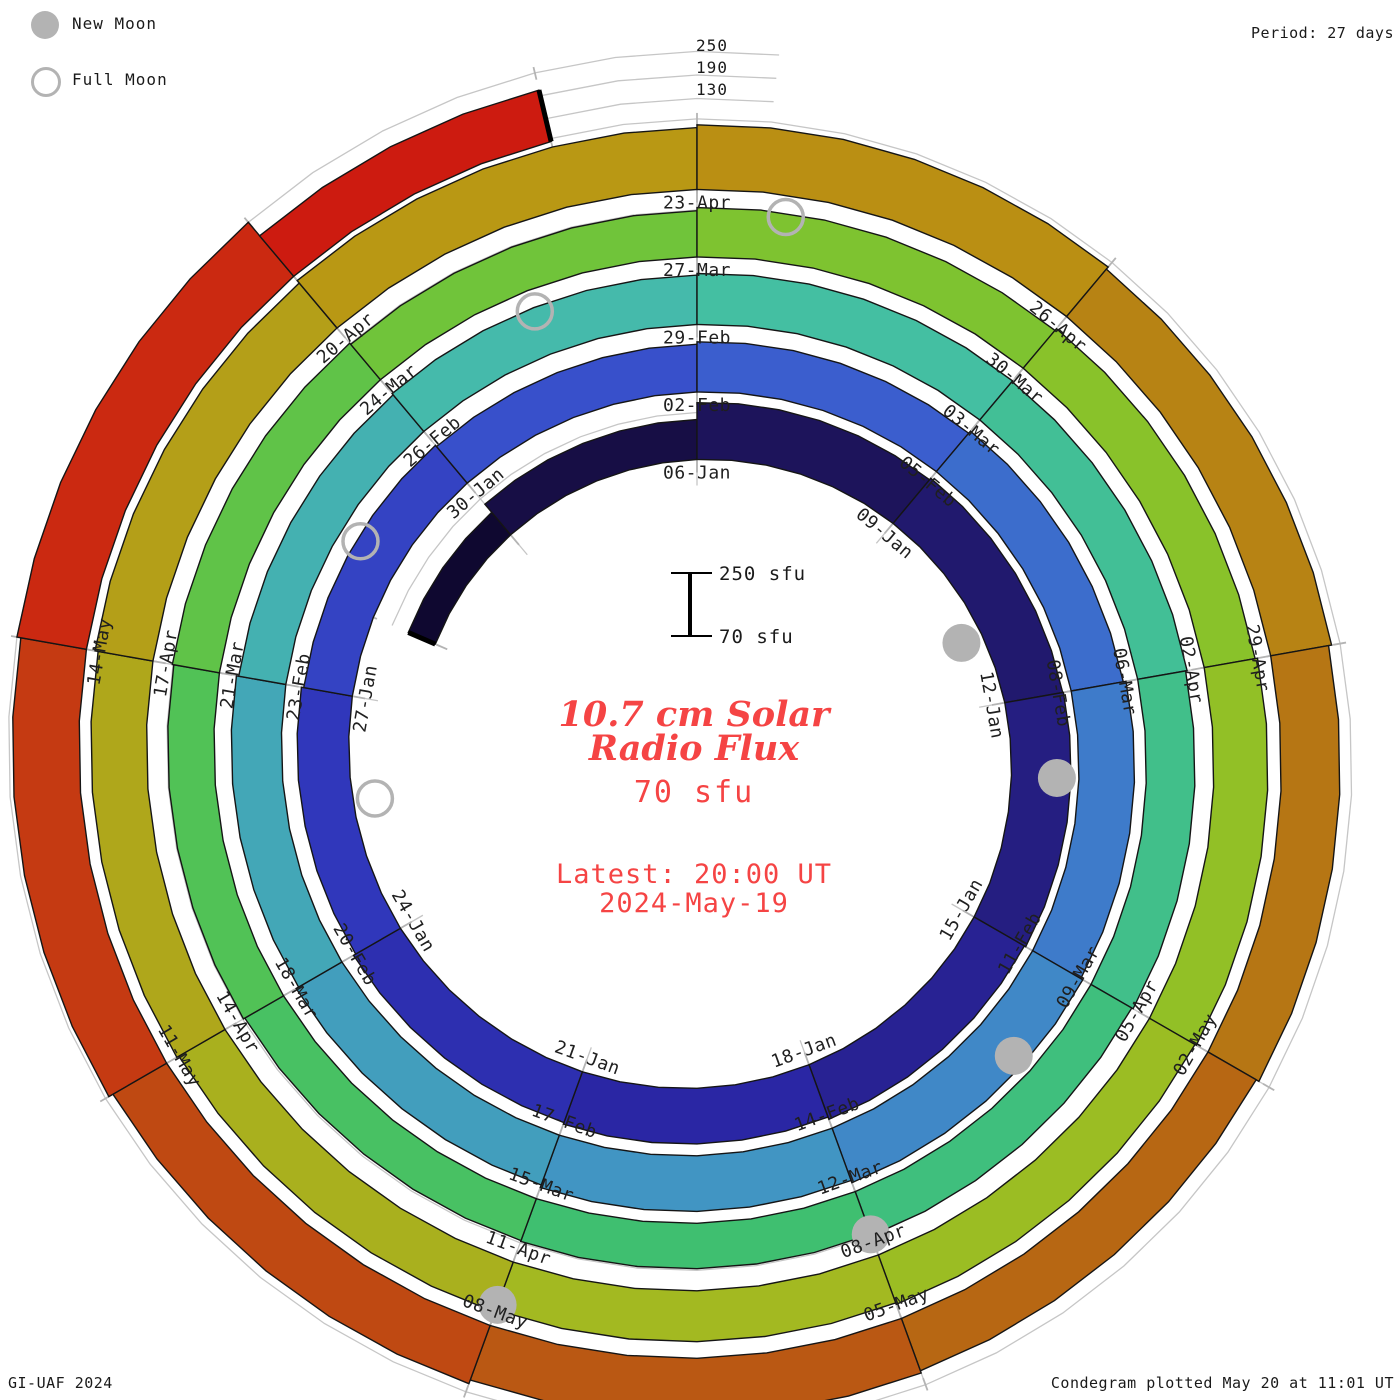 The image size is (1400, 1400). What do you see at coordinates (120, 79) in the screenshot?
I see `full-moon-legend-label: Full Moon` at bounding box center [120, 79].